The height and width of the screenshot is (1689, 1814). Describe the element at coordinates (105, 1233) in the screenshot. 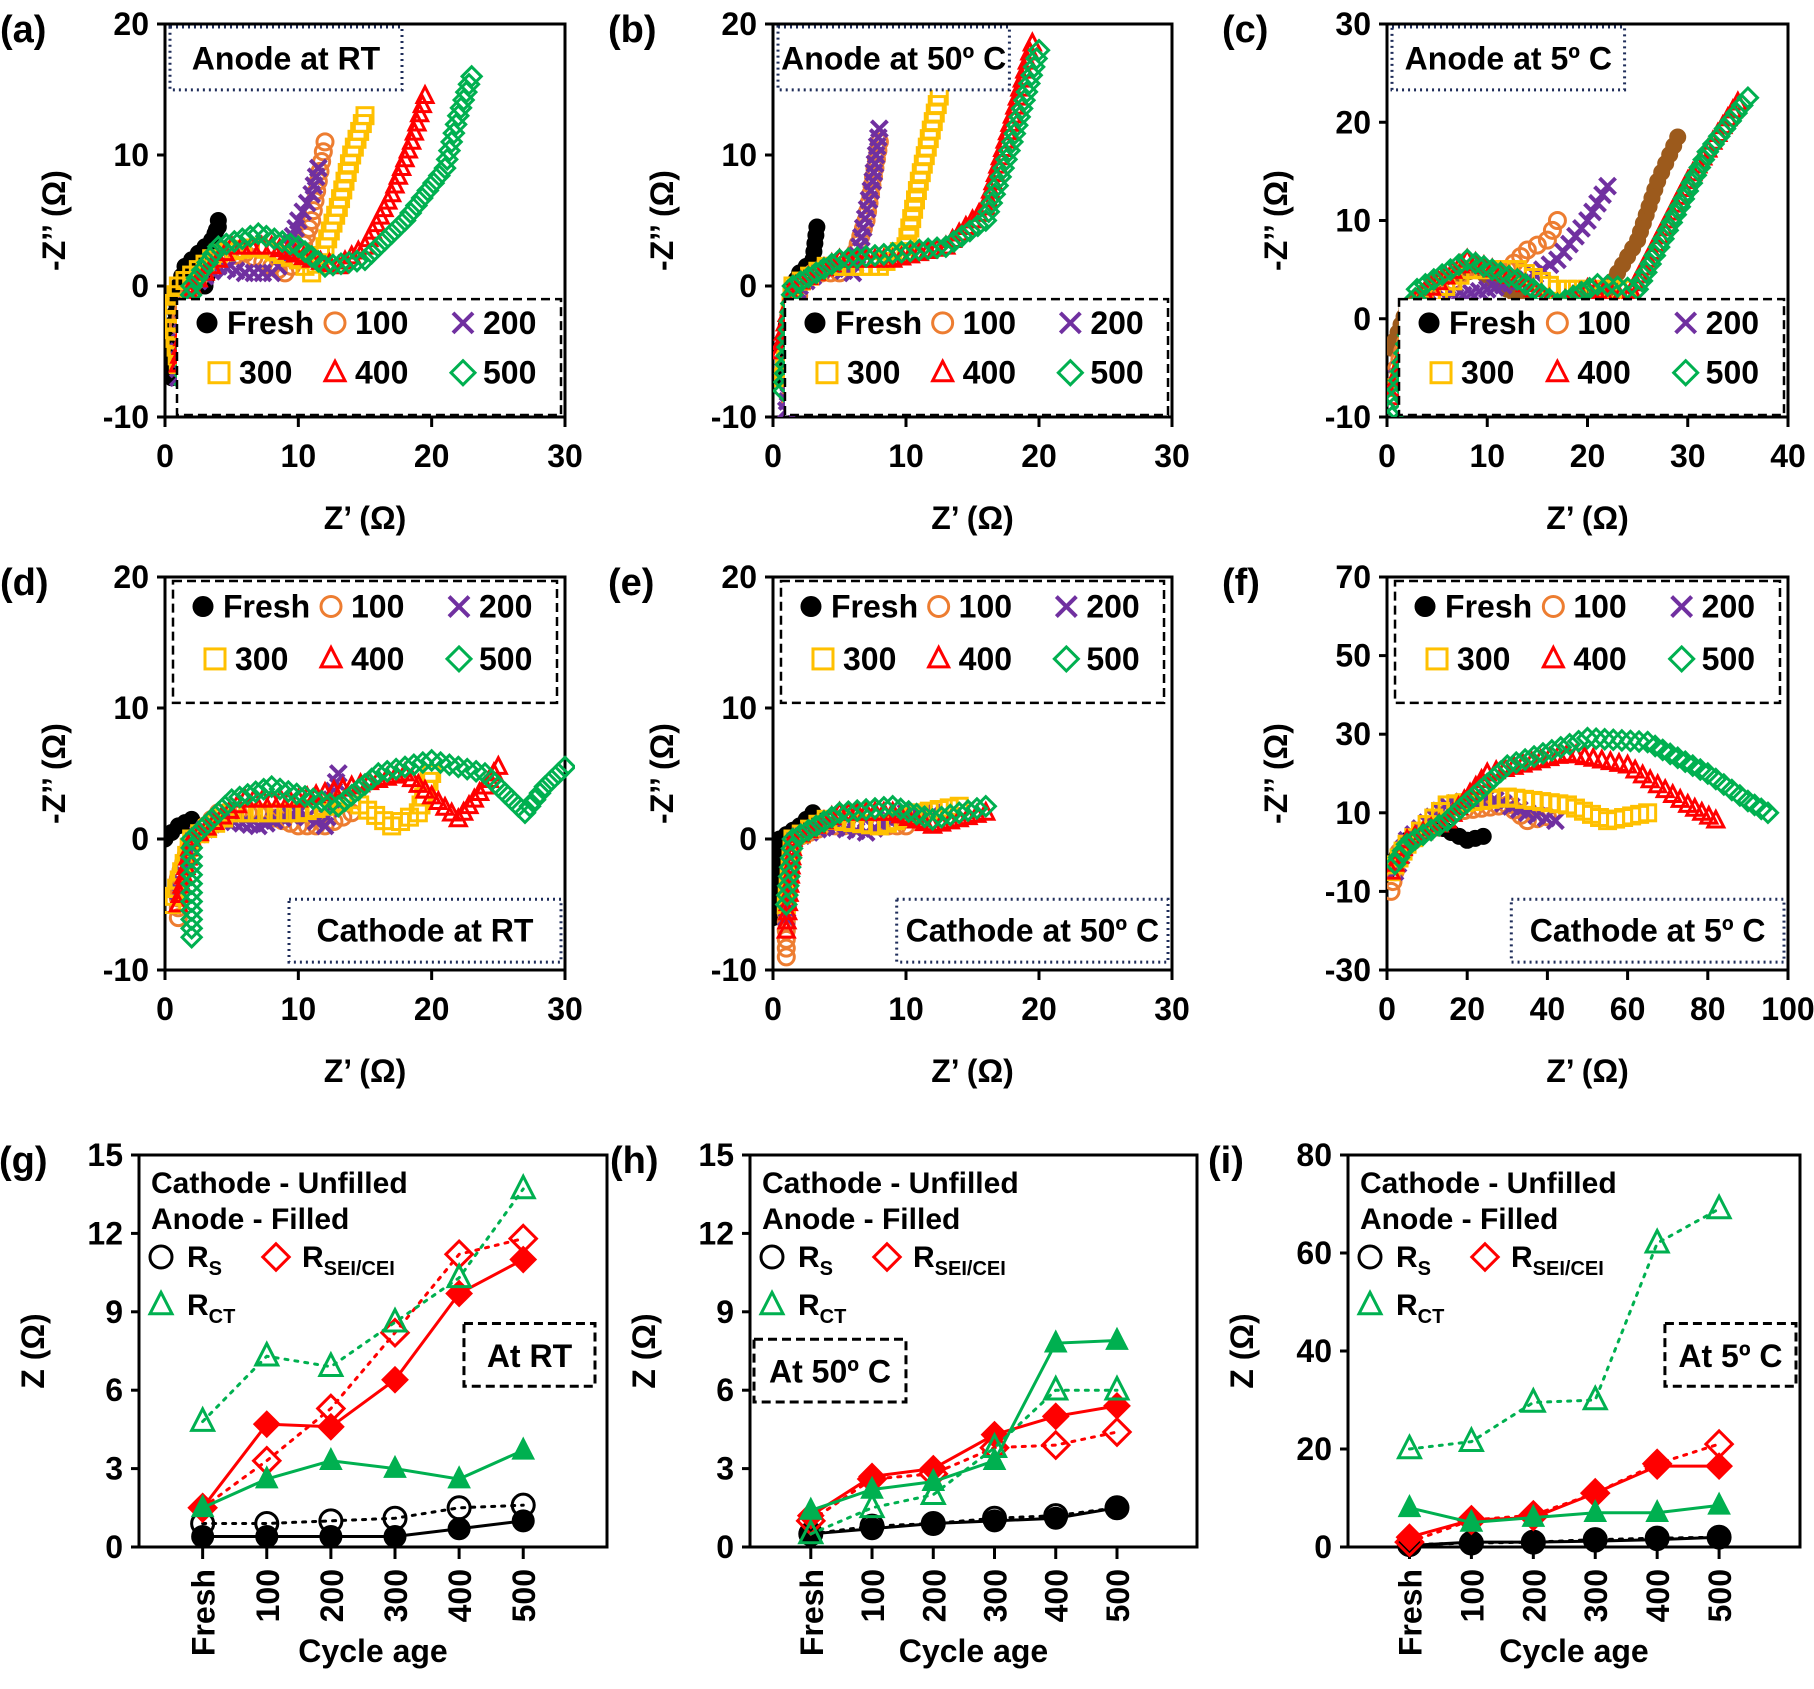

I see `y-tick-label: 12` at that location.